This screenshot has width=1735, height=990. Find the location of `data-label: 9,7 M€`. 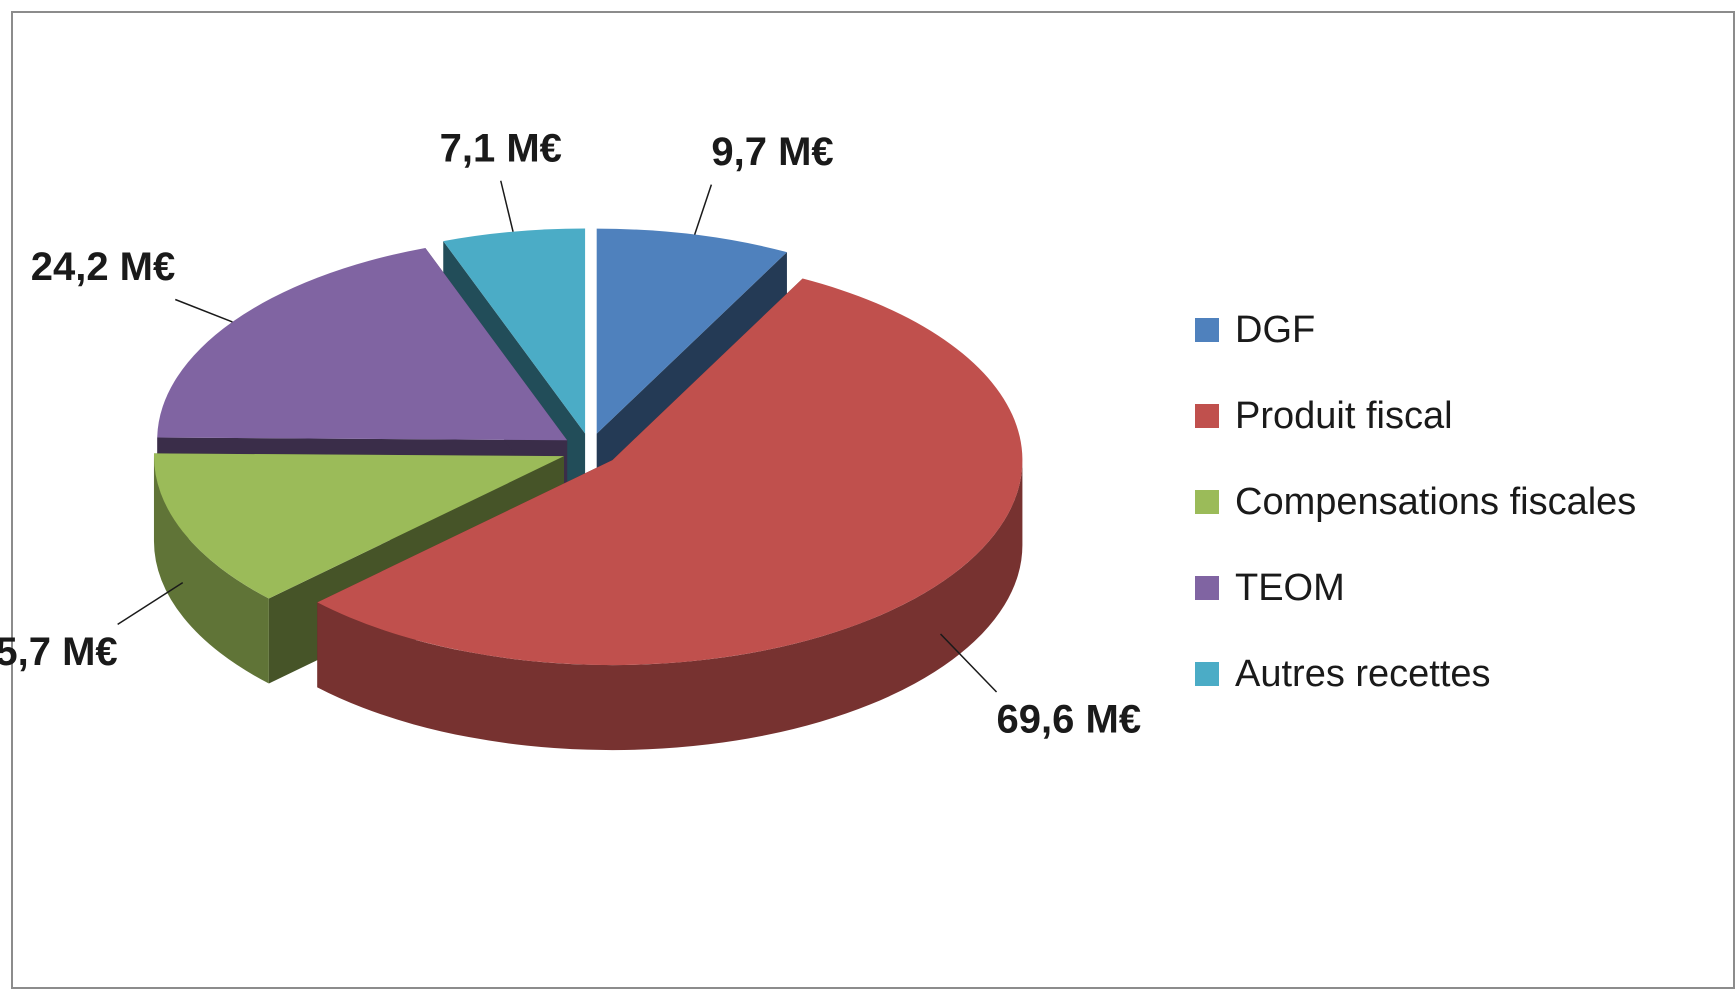

data-label: 9,7 M€ is located at coordinates (772, 152).